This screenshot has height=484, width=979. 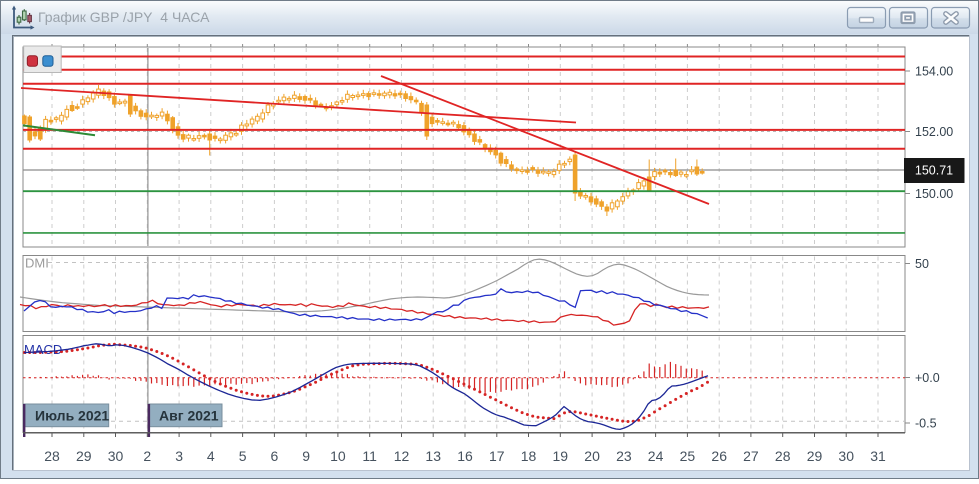 I want to click on svg-text: 31, so click(x=878, y=456).